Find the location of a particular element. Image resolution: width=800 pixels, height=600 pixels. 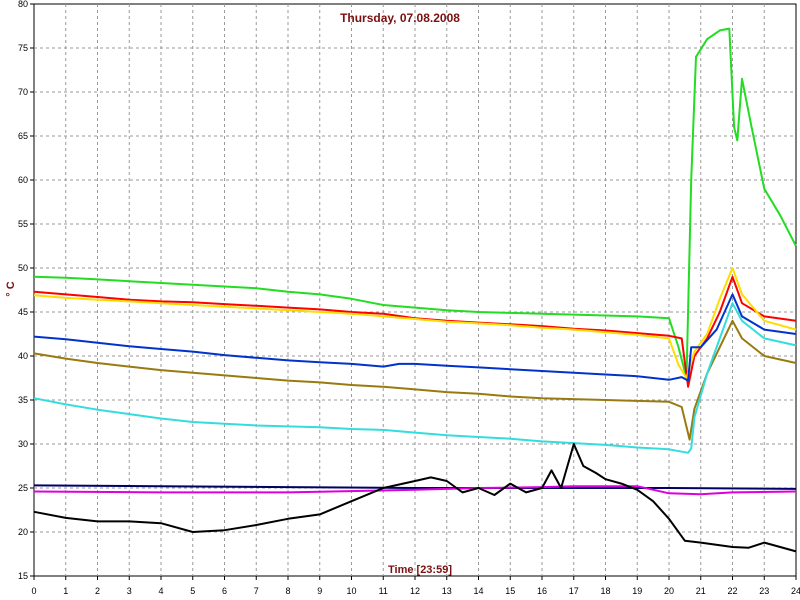

x-tick-label: 22 is located at coordinates (732, 591).